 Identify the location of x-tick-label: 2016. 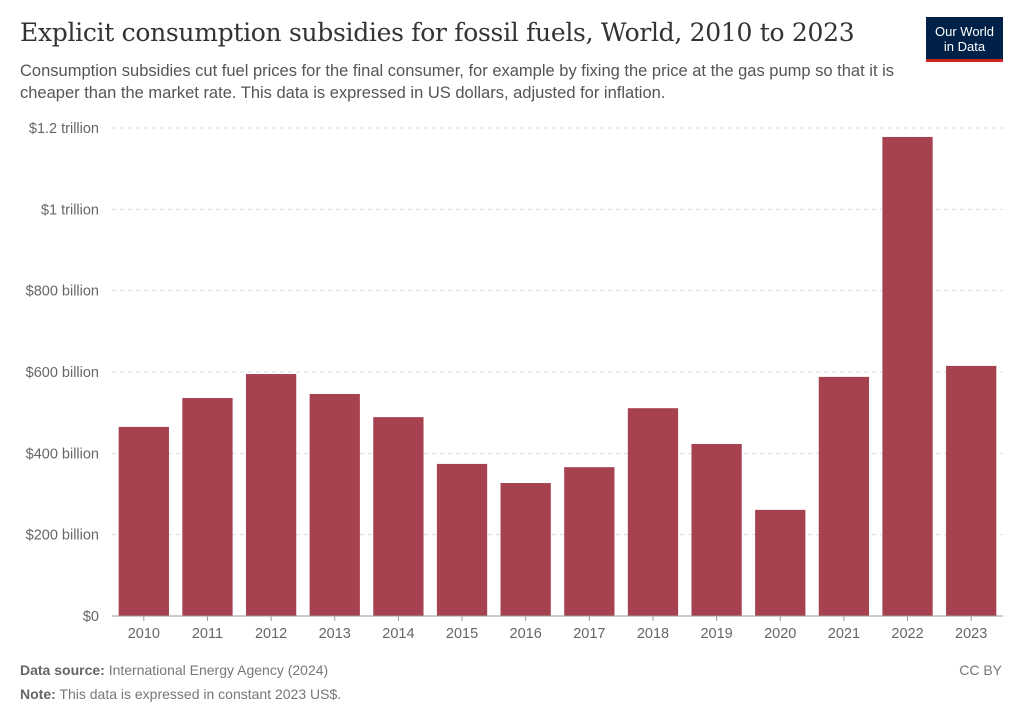
(526, 634).